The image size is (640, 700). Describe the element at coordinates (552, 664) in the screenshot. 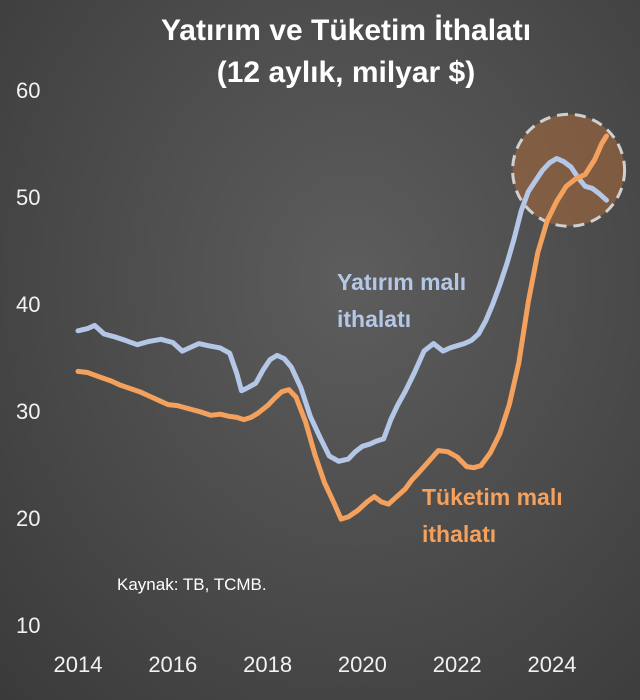

I see `x-tick-label: 2024` at that location.